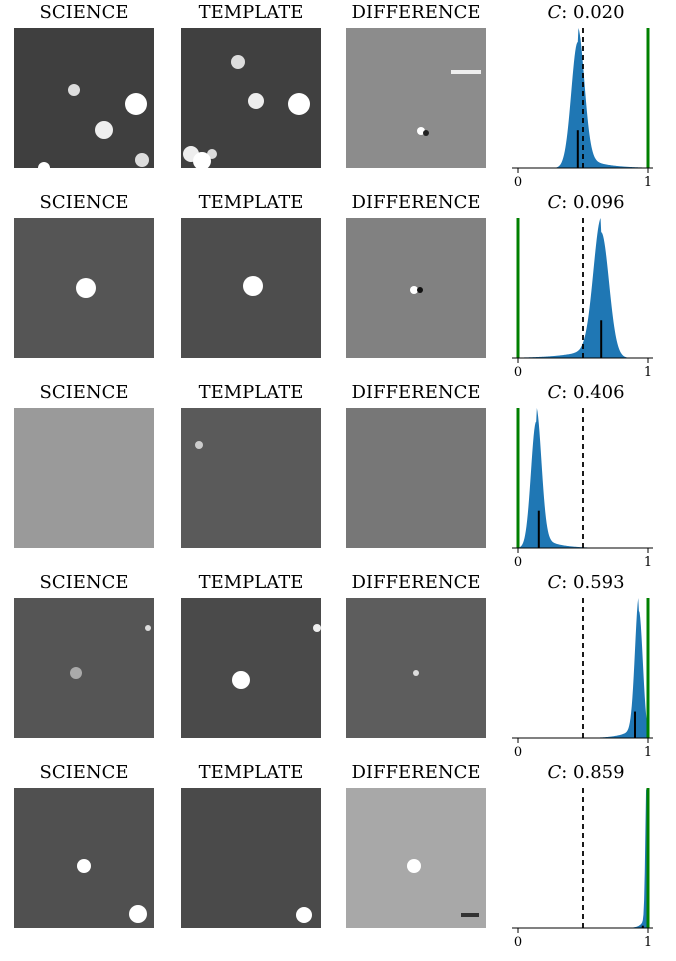  What do you see at coordinates (586, 12) in the screenshot?
I see `c-title: C: 0.020` at bounding box center [586, 12].